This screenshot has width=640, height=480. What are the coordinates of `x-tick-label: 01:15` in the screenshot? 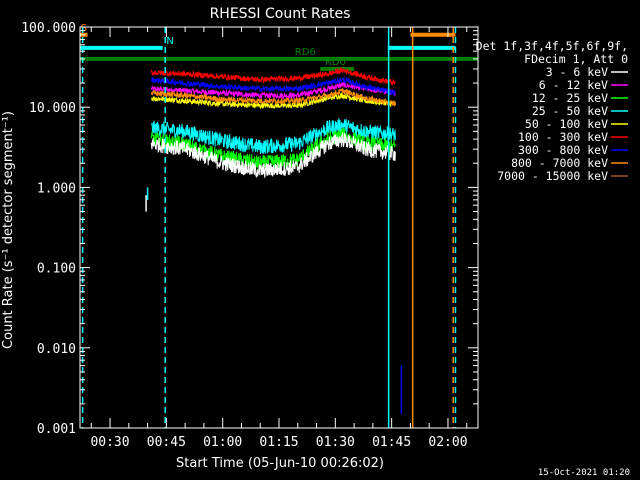 It's located at (278, 442).